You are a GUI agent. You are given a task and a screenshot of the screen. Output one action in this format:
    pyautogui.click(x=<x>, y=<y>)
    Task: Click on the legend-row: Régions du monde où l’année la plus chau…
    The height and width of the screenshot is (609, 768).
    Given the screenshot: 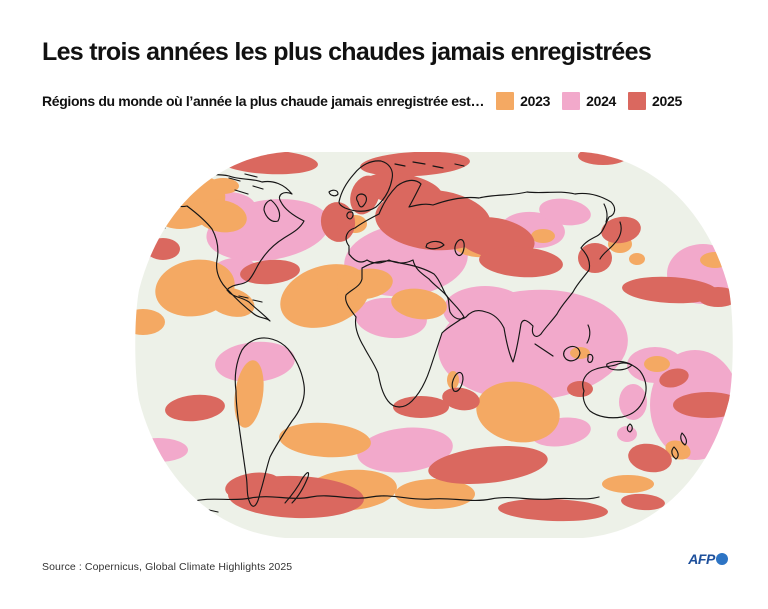 What is the action you would take?
    pyautogui.click(x=362, y=101)
    